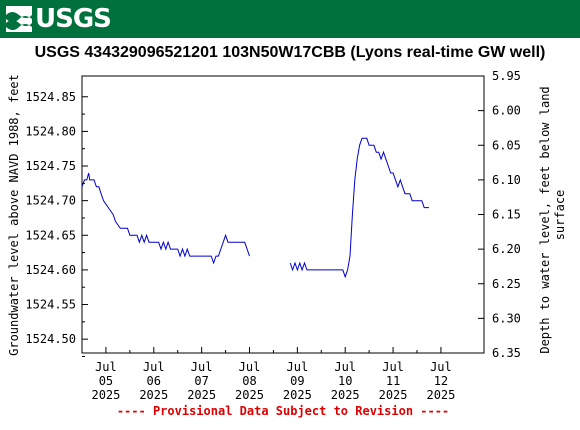  What do you see at coordinates (297, 381) in the screenshot?
I see `x-tick-label: 09` at bounding box center [297, 381].